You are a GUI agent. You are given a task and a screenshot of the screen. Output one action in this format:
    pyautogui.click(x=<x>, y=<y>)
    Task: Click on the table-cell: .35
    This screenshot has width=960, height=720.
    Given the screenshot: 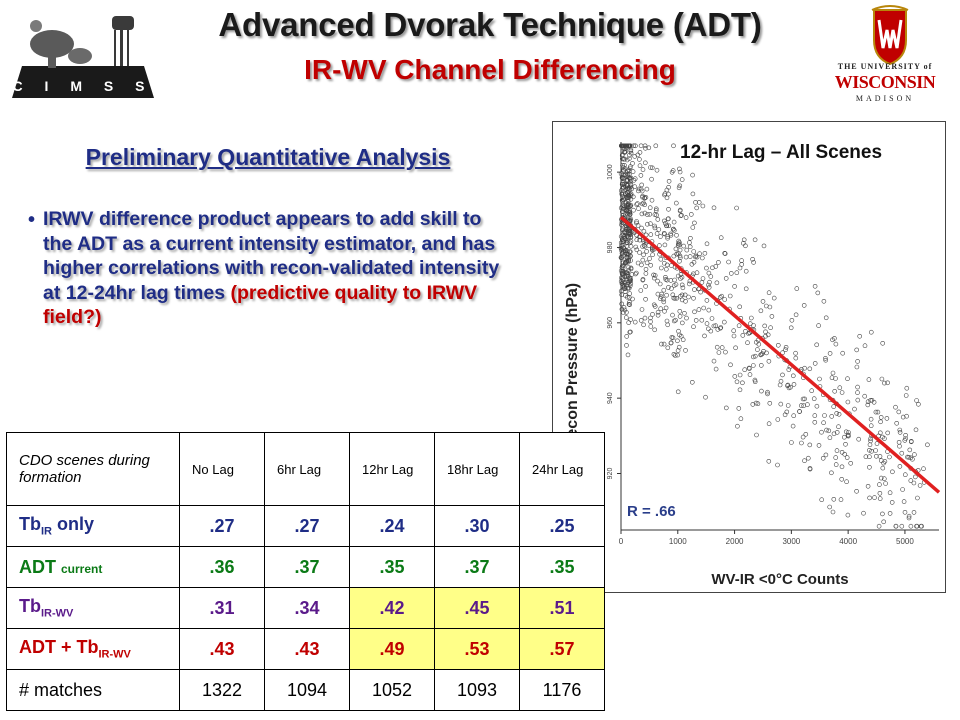 What is the action you would take?
    pyautogui.click(x=392, y=567)
    